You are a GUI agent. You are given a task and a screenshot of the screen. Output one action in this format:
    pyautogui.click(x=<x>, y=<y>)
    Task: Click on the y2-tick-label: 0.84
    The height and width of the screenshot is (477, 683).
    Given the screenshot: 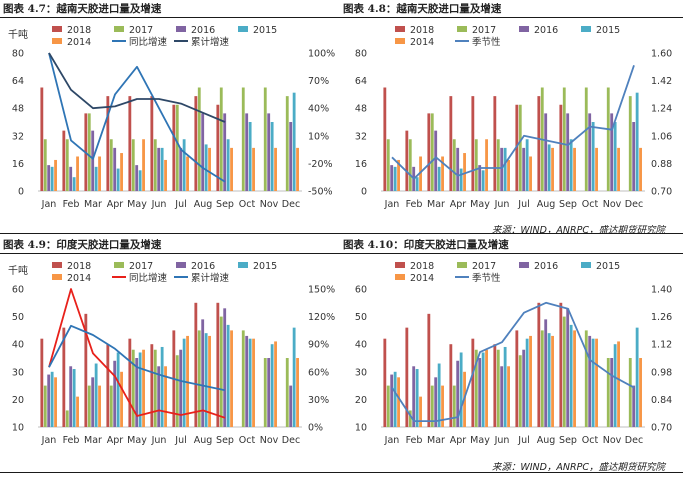 What is the action you would take?
    pyautogui.click(x=661, y=400)
    